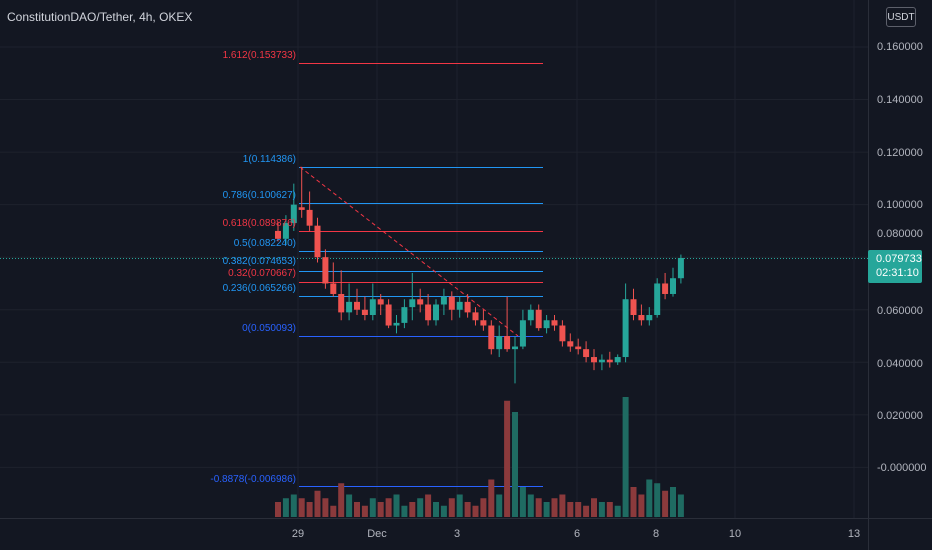 The width and height of the screenshot is (932, 550). Describe the element at coordinates (259, 55) in the screenshot. I see `fib-level-label: 1.612(0.153733)` at that location.